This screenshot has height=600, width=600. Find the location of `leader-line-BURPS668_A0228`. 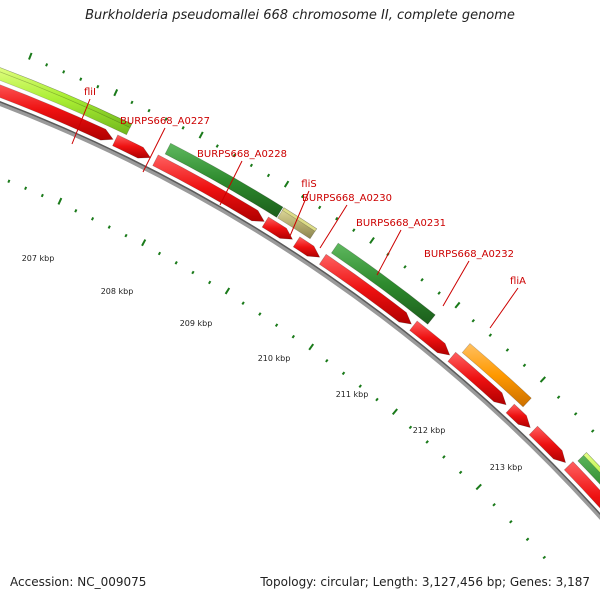

leader-line-BURPS668_A0228 is located at coordinates (231, 183).